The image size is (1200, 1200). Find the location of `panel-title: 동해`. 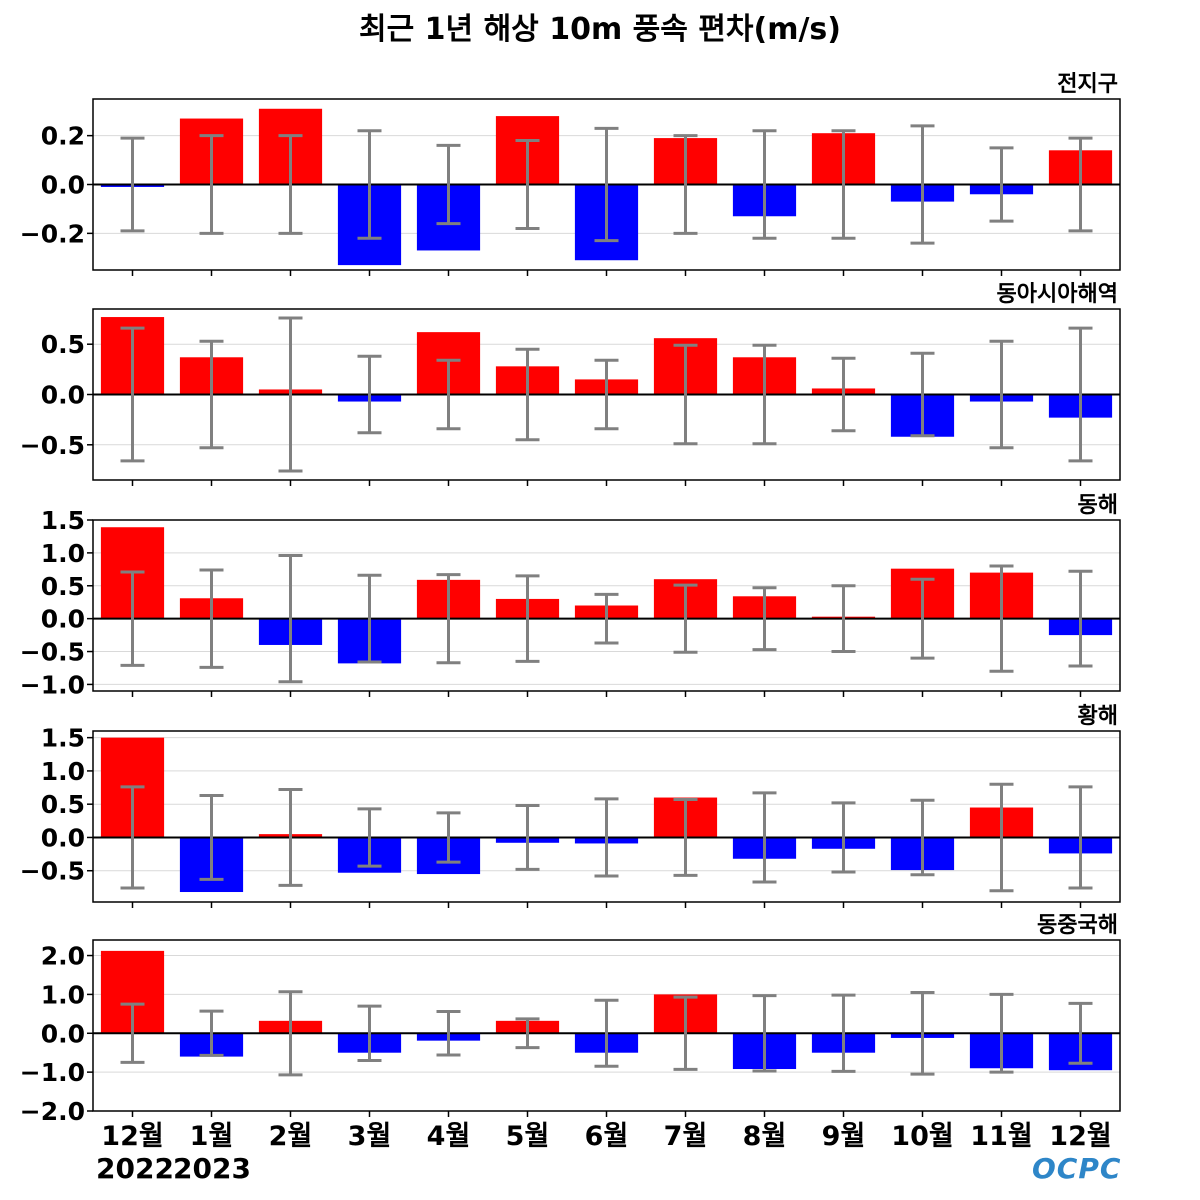

panel-title: 동해 is located at coordinates (1098, 505).